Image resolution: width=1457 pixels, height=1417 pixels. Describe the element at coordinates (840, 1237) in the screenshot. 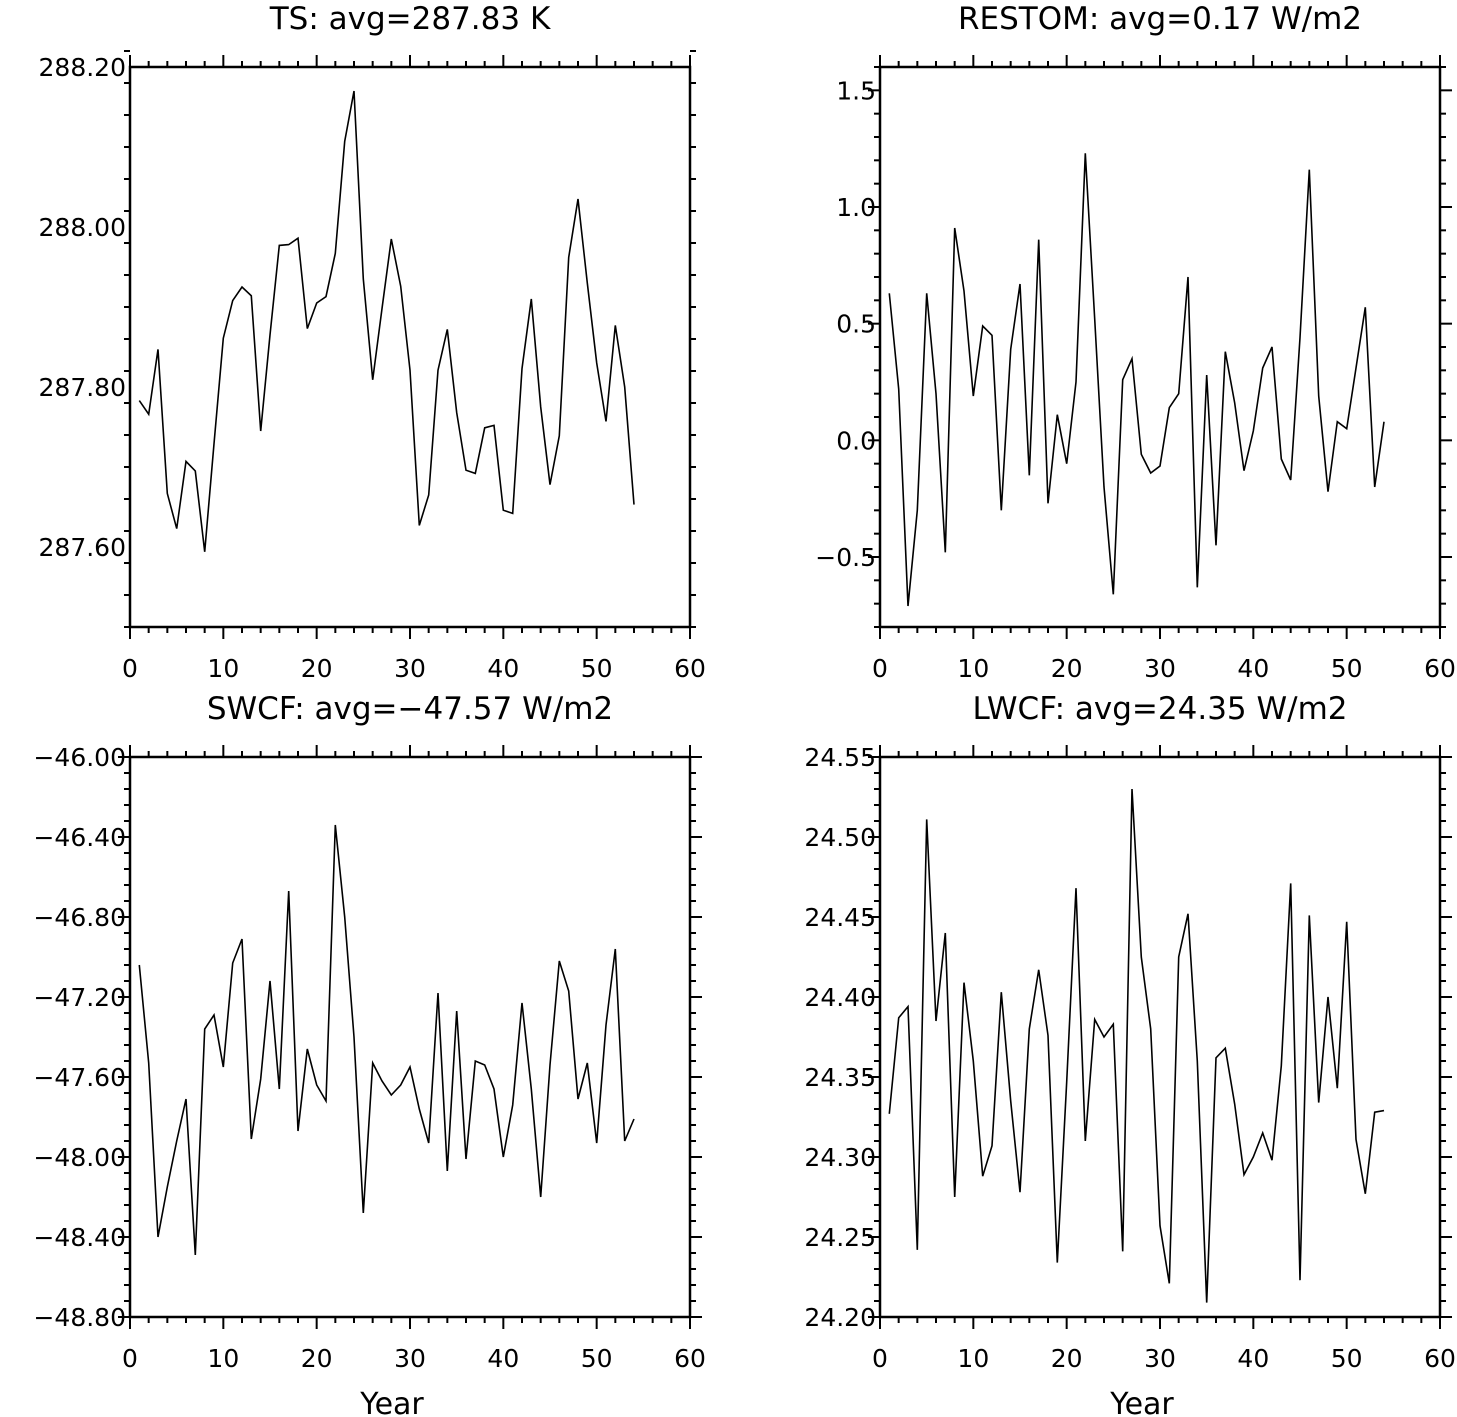

I see `y-tick-label: 24.25` at that location.